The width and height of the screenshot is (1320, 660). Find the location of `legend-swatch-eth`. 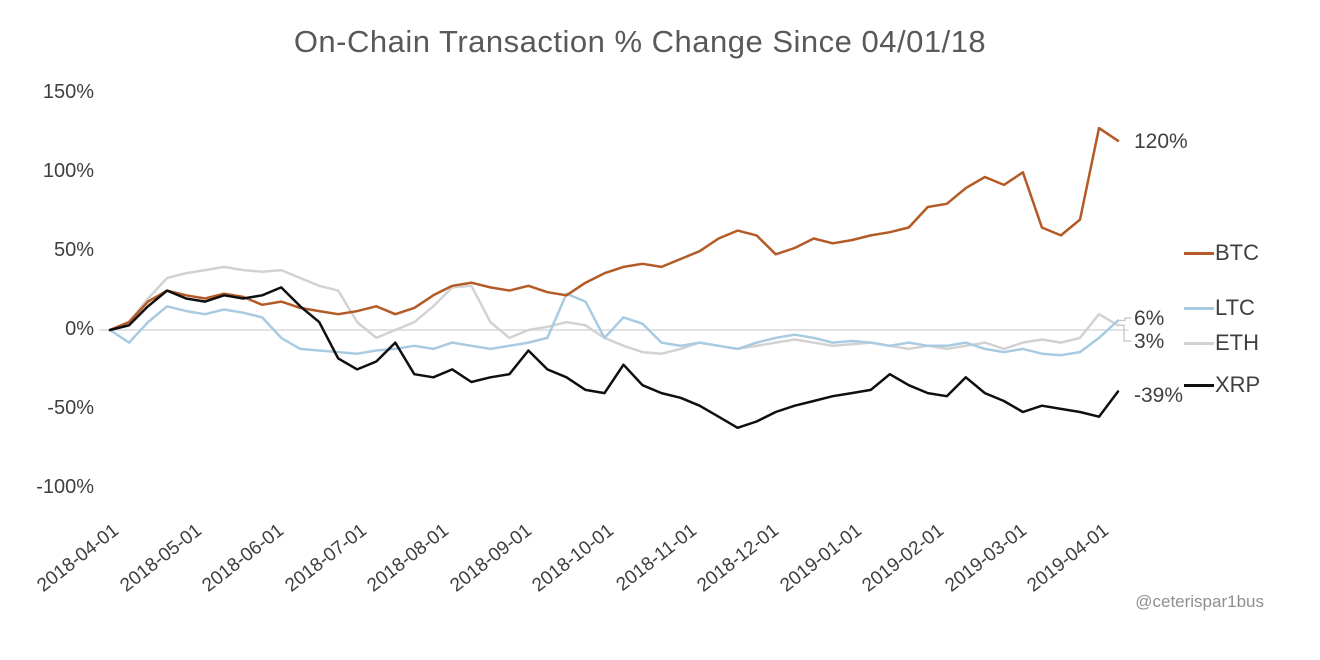

legend-swatch-eth is located at coordinates (1199, 343).